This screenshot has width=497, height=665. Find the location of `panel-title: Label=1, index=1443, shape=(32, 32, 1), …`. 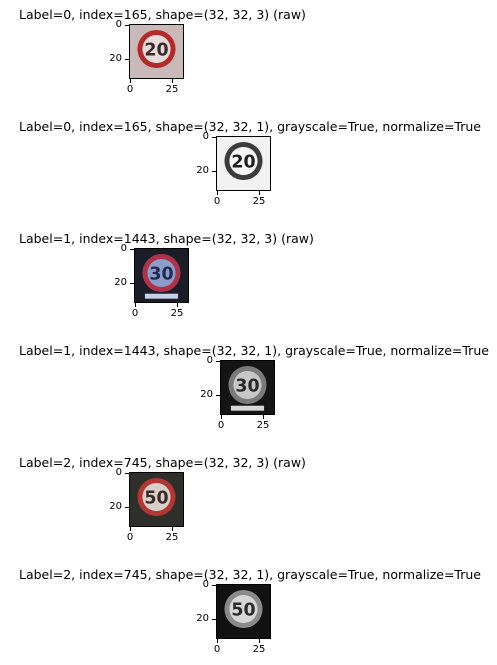

panel-title: Label=1, index=1443, shape=(32, 32, 1), … is located at coordinates (254, 350).